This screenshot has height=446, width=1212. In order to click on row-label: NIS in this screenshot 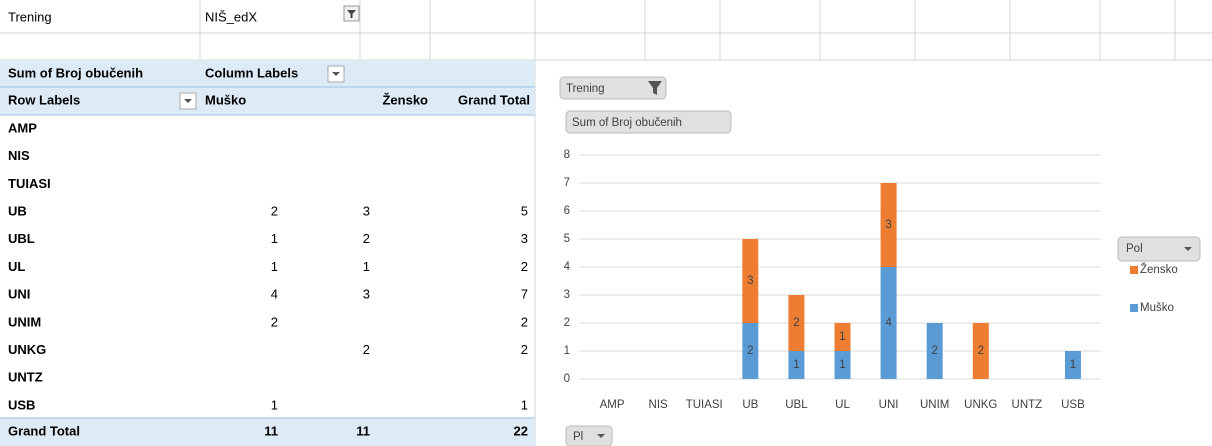, I will do `click(19, 155)`.